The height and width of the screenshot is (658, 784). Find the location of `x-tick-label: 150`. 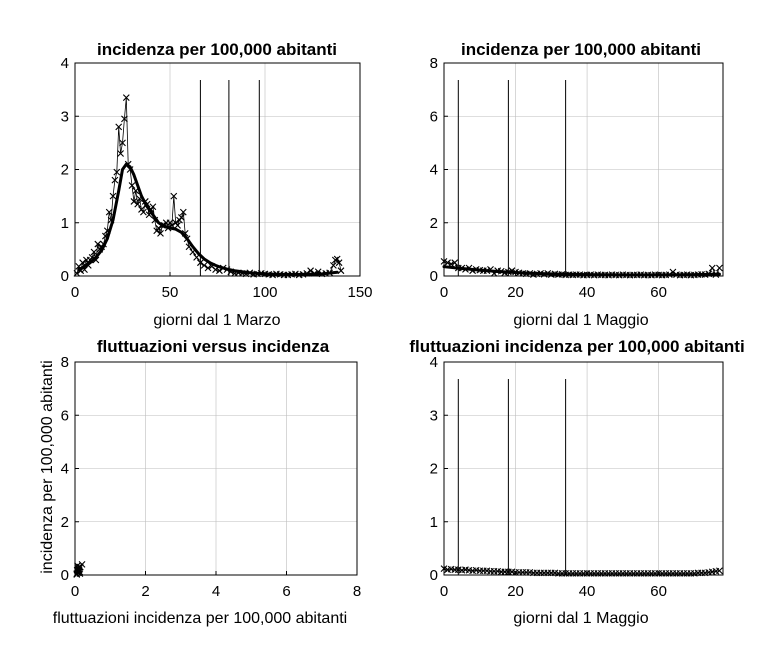

x-tick-label: 150 is located at coordinates (359, 292).